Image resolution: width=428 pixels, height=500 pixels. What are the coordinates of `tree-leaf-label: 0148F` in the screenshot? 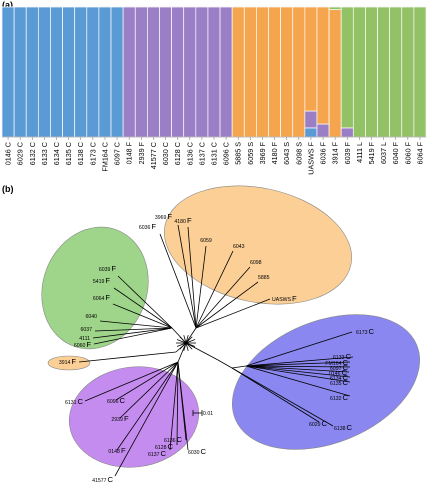 It's located at (117, 450).